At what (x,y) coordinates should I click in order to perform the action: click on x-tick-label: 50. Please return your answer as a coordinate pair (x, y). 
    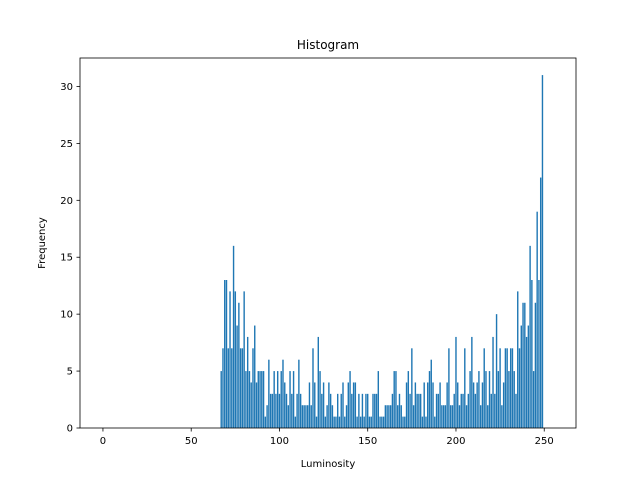
    Looking at the image, I should click on (191, 441).